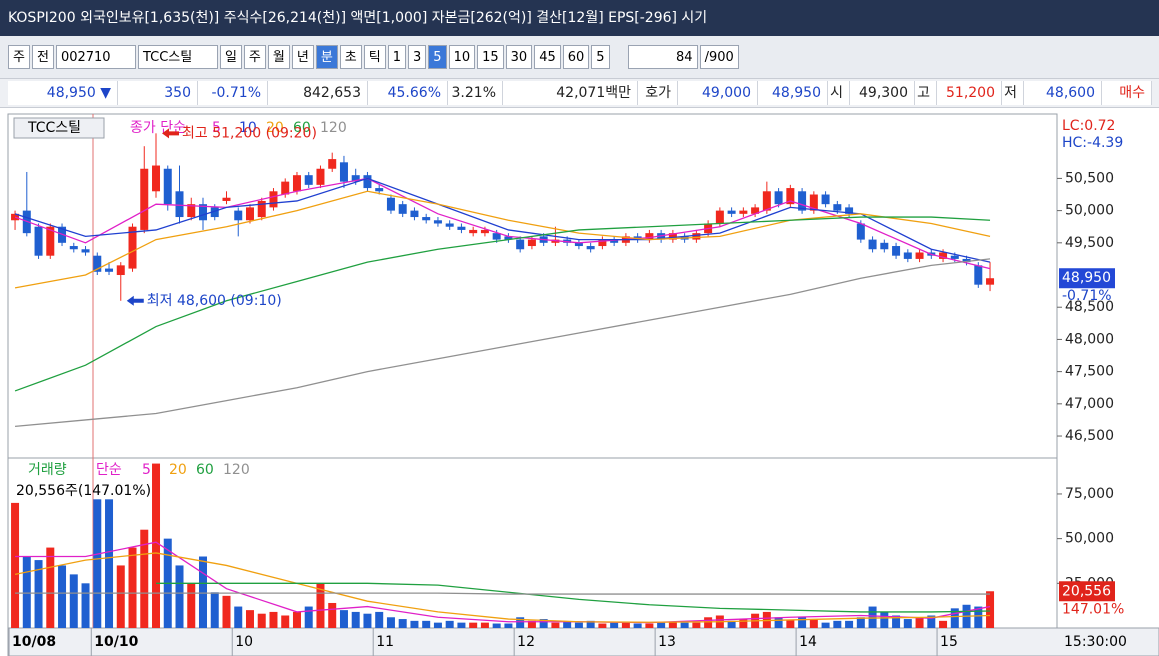  Describe the element at coordinates (1089, 404) in the screenshot. I see `y-tick-label: 47,000` at that location.